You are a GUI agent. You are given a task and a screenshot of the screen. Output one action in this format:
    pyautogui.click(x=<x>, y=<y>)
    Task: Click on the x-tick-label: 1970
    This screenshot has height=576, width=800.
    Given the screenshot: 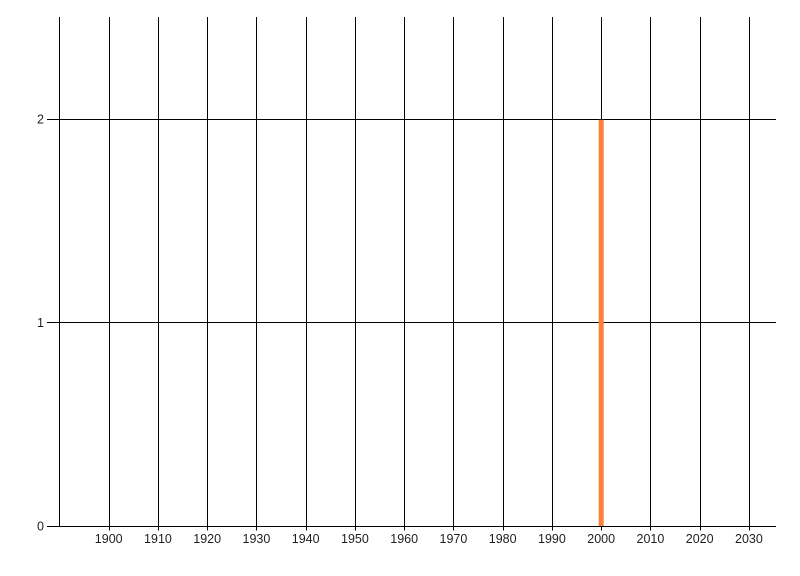 What is the action you would take?
    pyautogui.click(x=454, y=539)
    